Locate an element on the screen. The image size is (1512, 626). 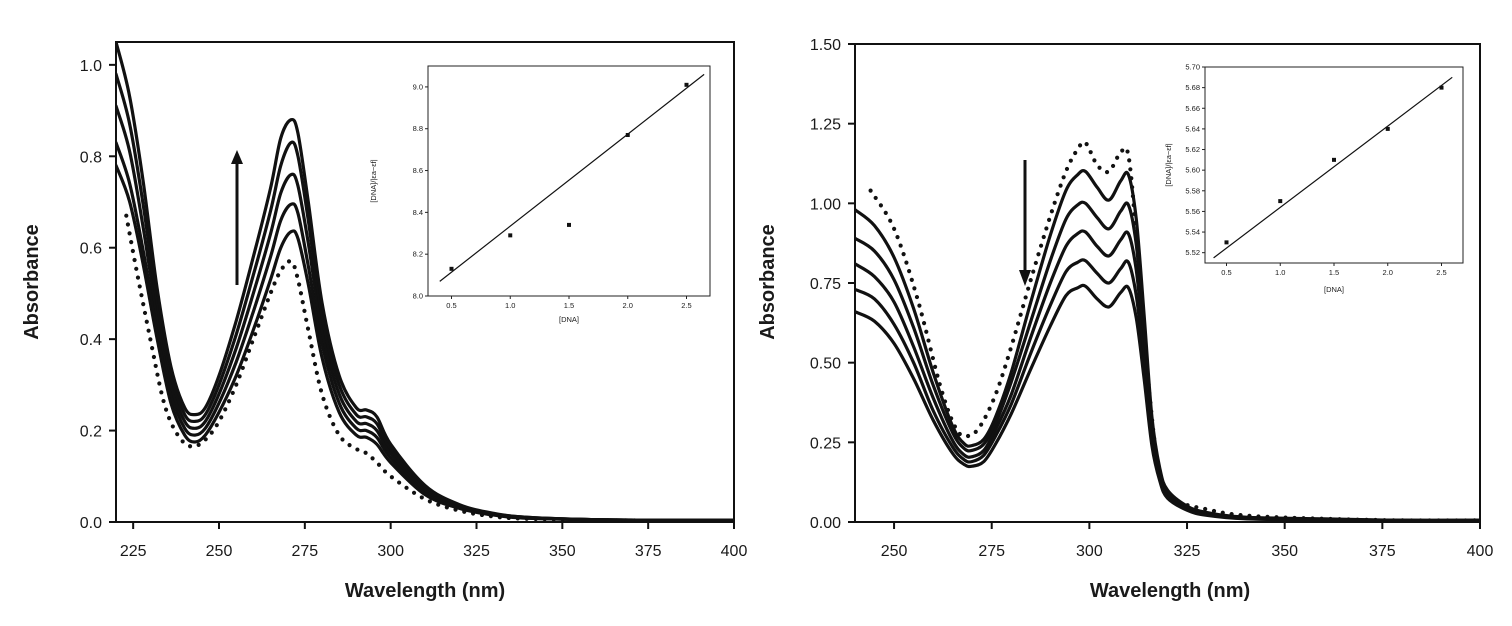
y-tick-label: 0.75 is located at coordinates (825, 284).